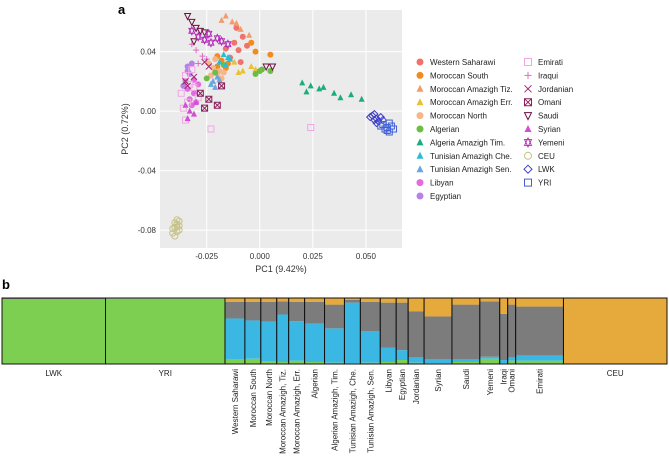 This screenshot has width=669, height=459. What do you see at coordinates (546, 169) in the screenshot?
I see `legend-entry-label: LWK` at bounding box center [546, 169].